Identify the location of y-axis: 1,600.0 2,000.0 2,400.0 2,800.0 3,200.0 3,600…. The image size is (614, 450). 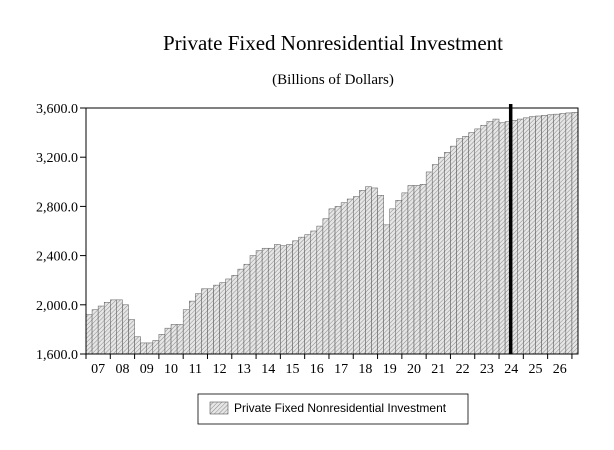
(61, 232).